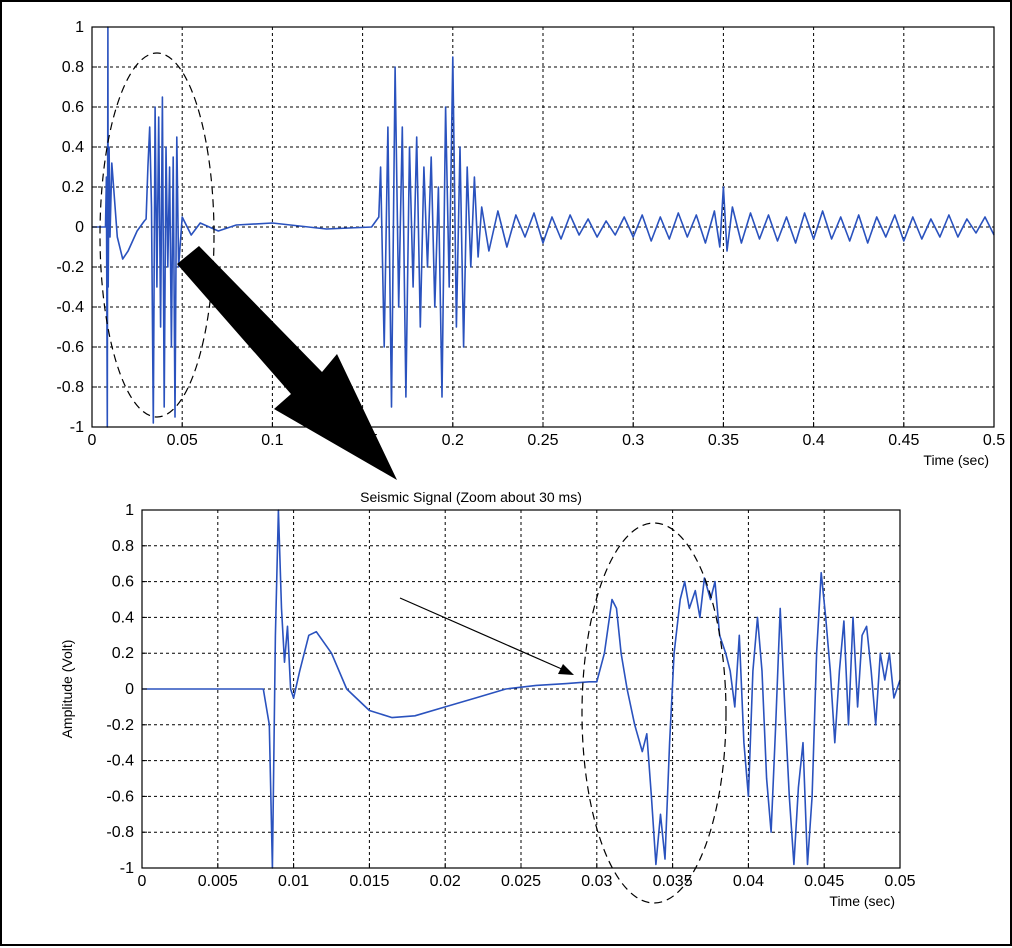 This screenshot has height=948, width=1012. I want to click on x-tick-label: 0.005, so click(218, 881).